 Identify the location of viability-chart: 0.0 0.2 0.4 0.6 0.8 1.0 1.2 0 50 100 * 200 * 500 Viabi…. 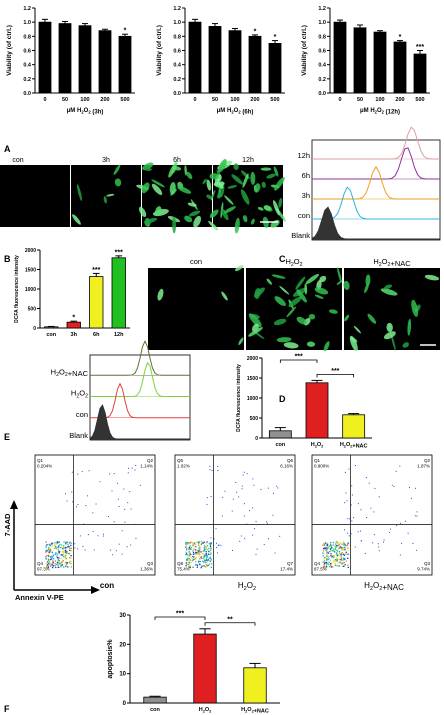
(220, 61).